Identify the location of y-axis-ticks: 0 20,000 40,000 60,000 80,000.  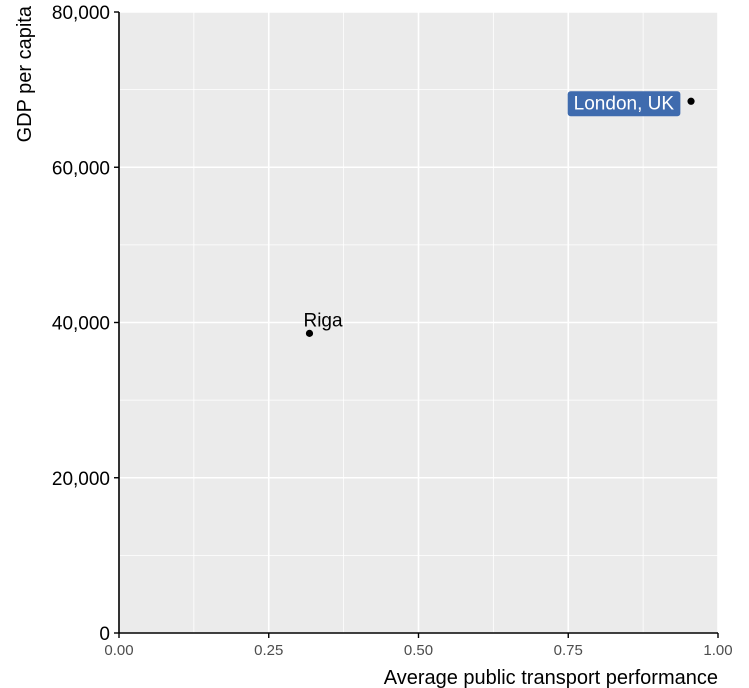
(85, 324).